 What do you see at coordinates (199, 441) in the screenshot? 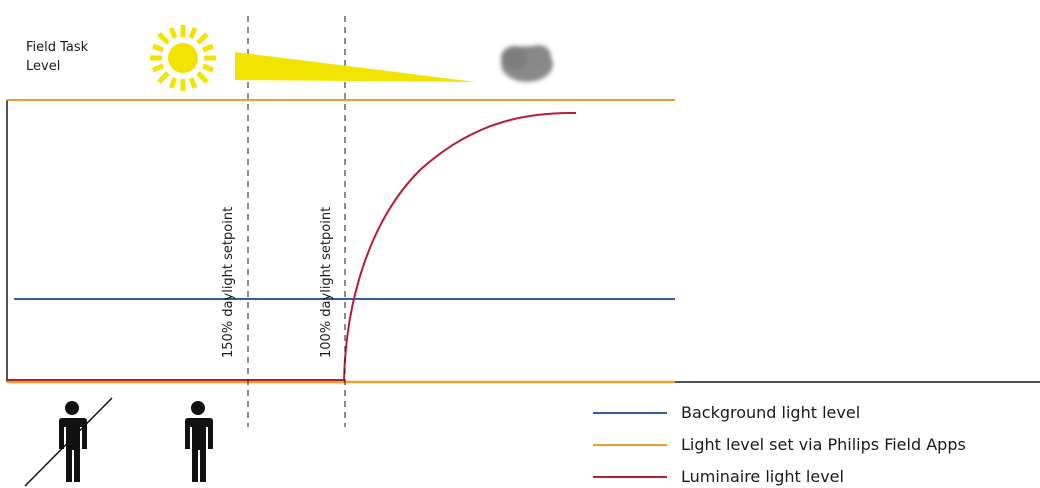
I see `person-icon` at bounding box center [199, 441].